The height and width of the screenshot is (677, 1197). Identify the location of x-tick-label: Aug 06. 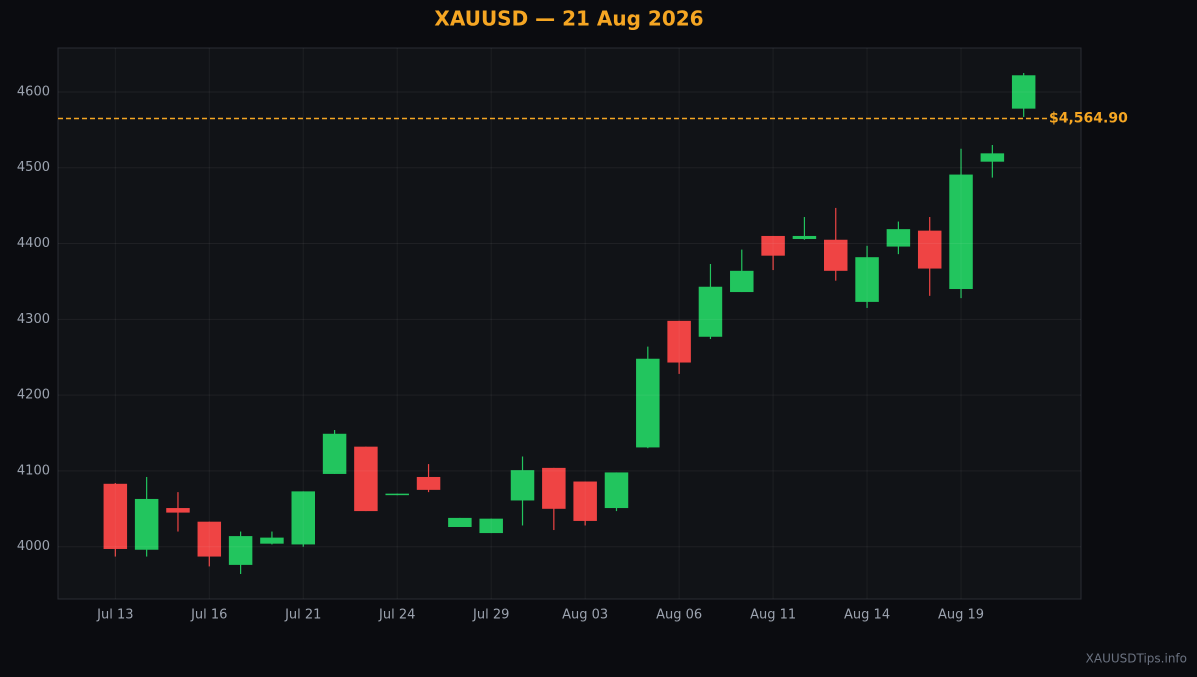
(679, 615).